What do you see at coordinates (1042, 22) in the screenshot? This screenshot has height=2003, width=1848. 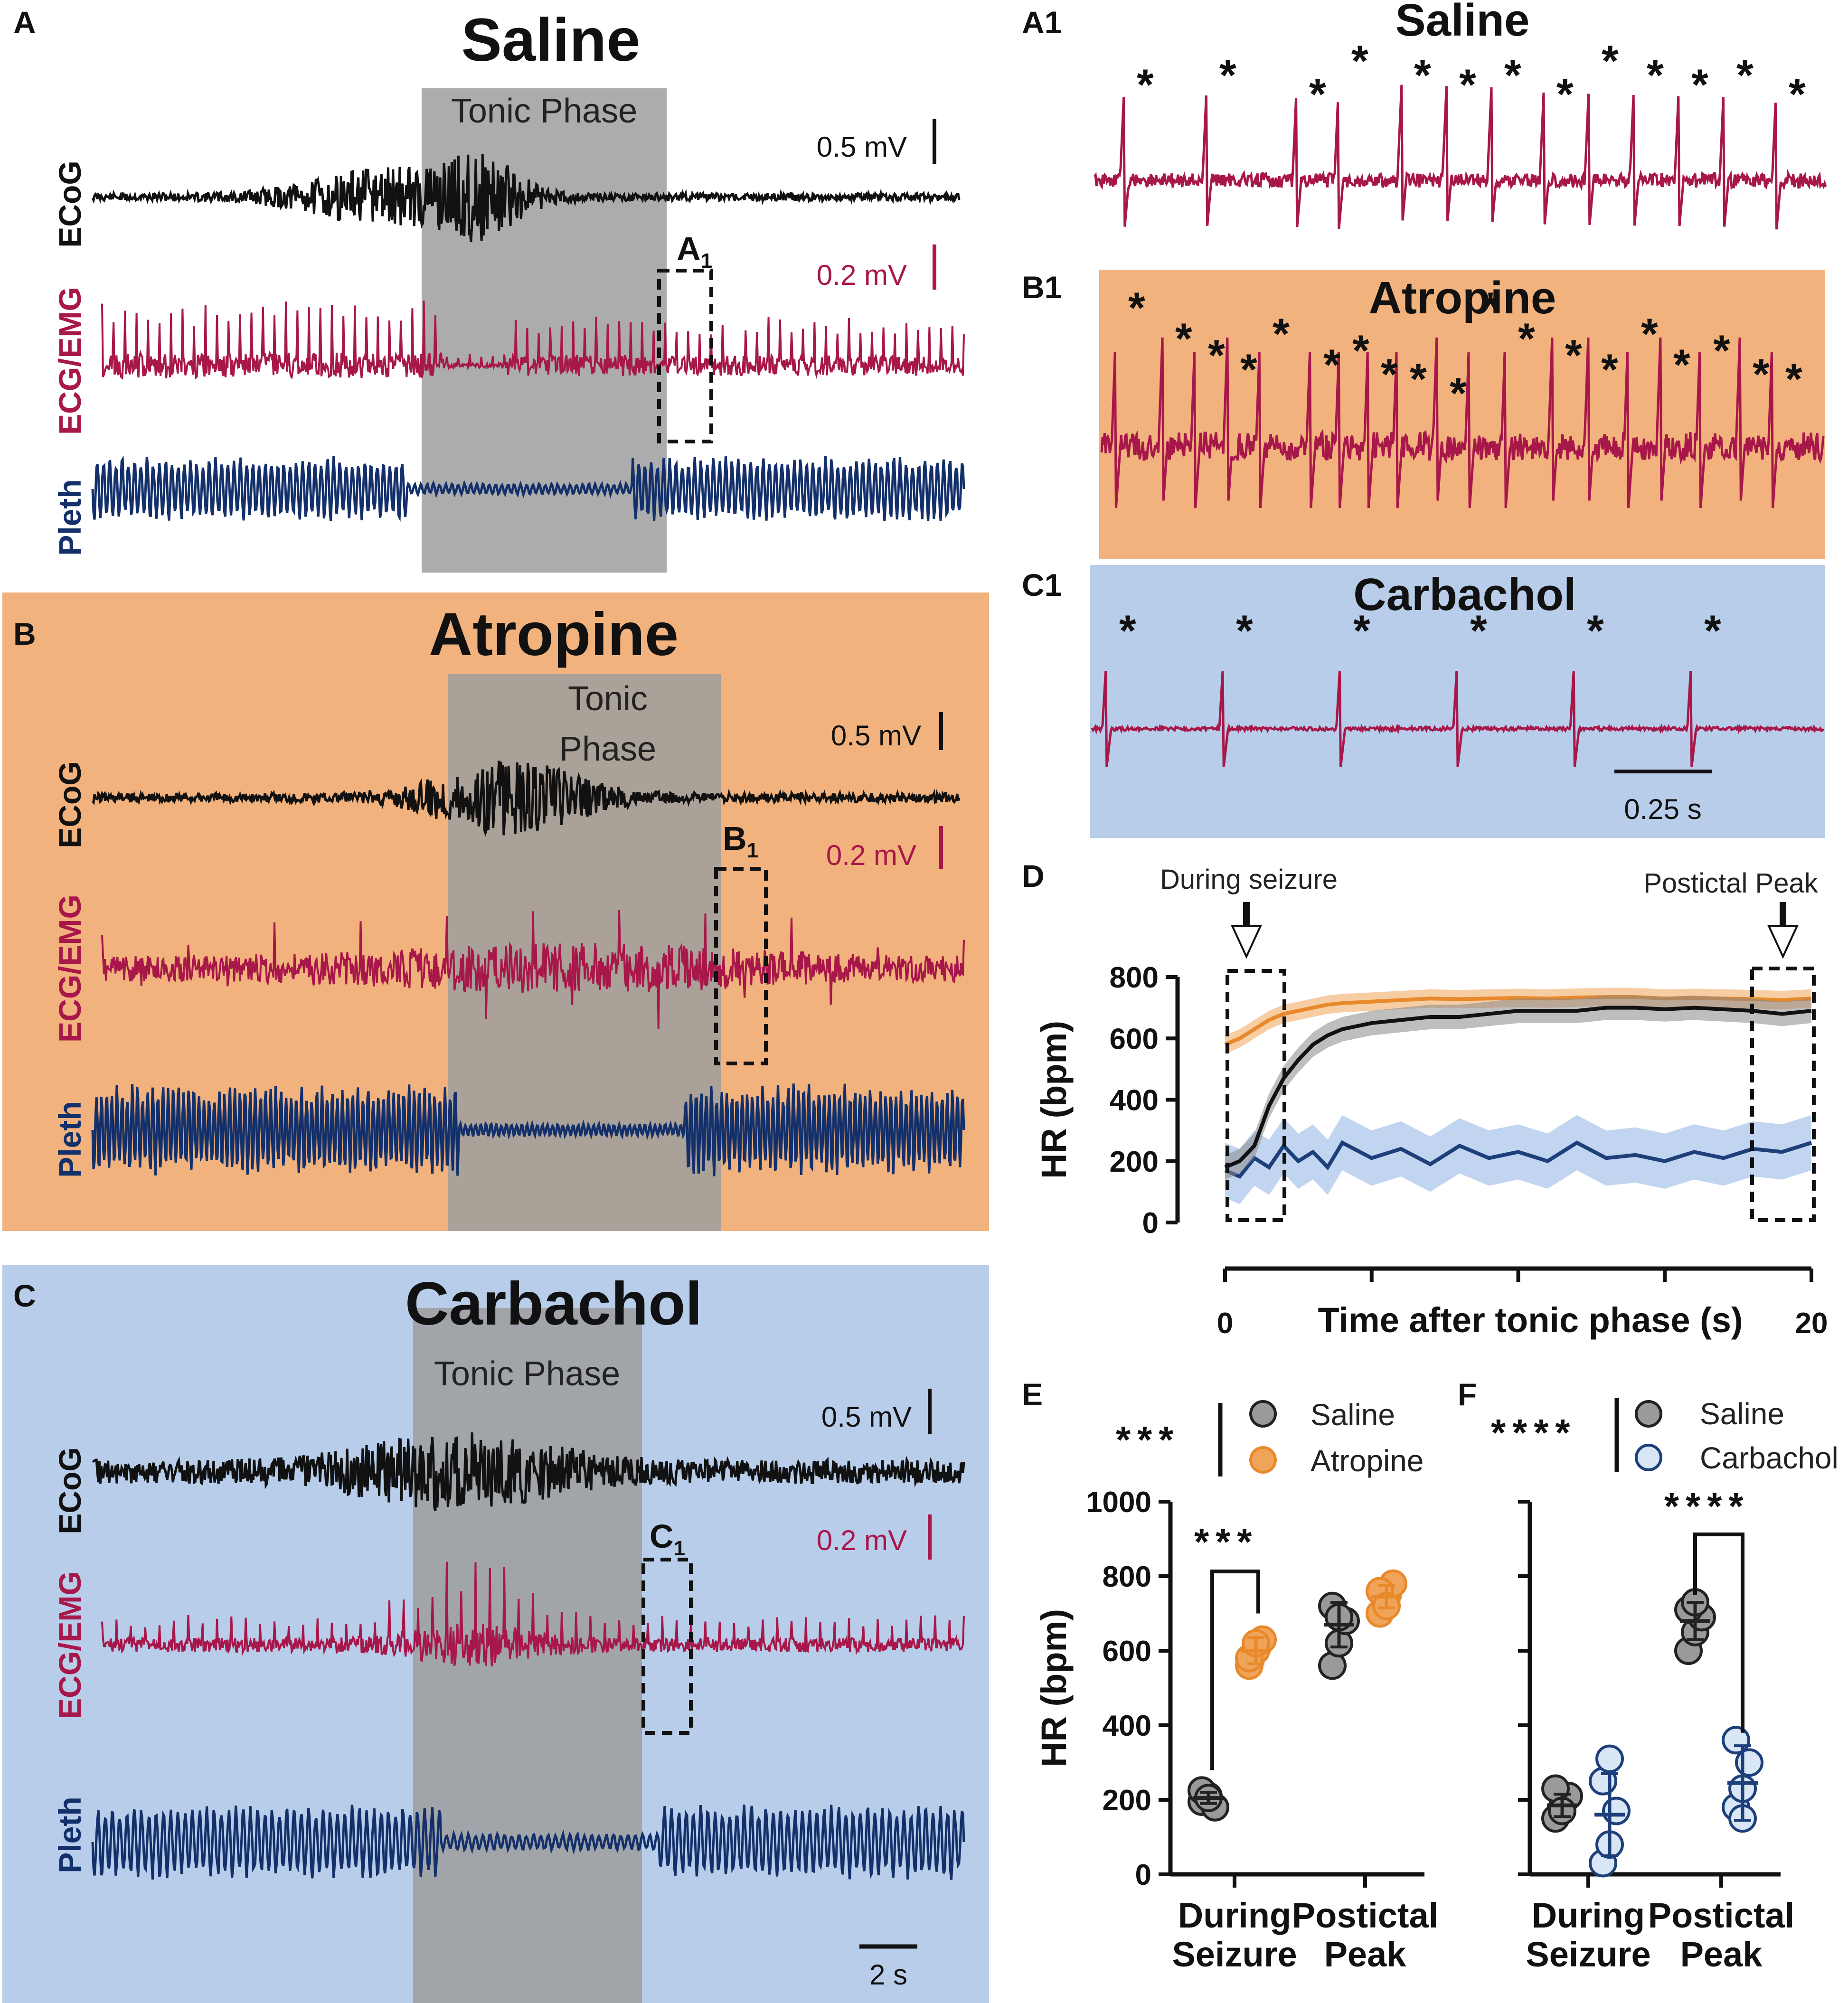 I see `panel-label-a1: A1` at bounding box center [1042, 22].